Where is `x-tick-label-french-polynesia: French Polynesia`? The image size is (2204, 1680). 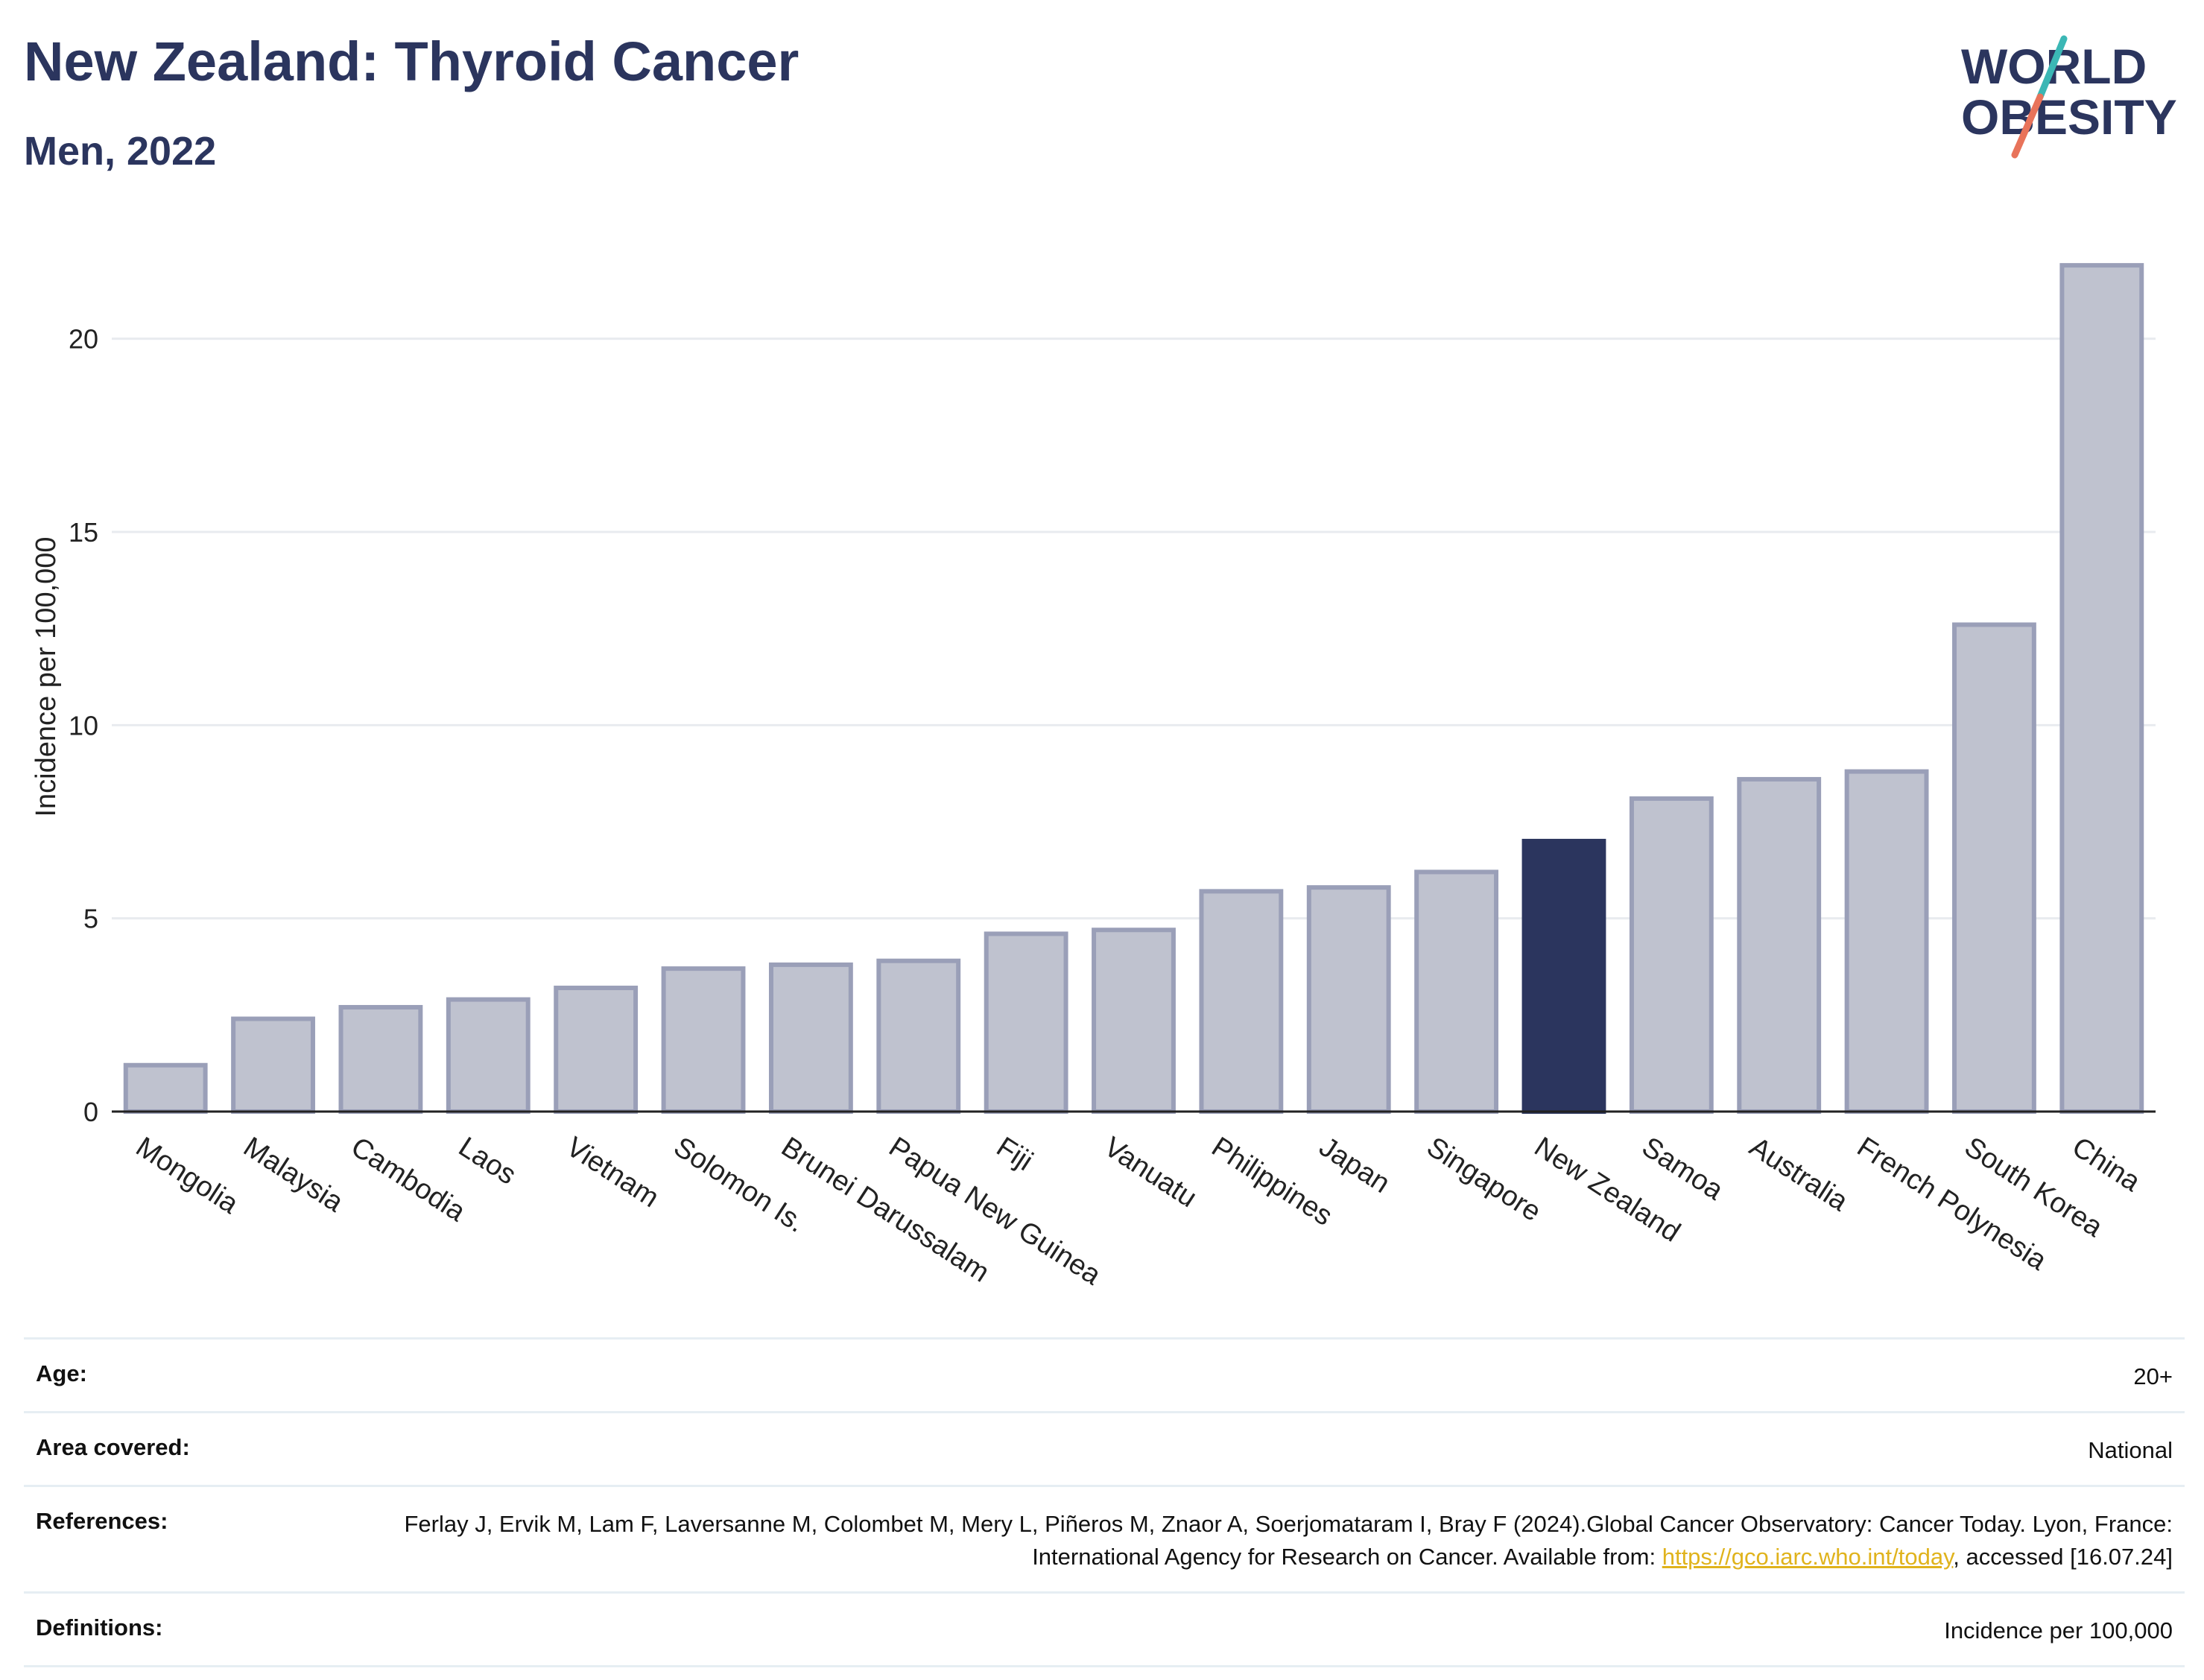
x-tick-label-french-polynesia: French Polynesia is located at coordinates (1953, 1204).